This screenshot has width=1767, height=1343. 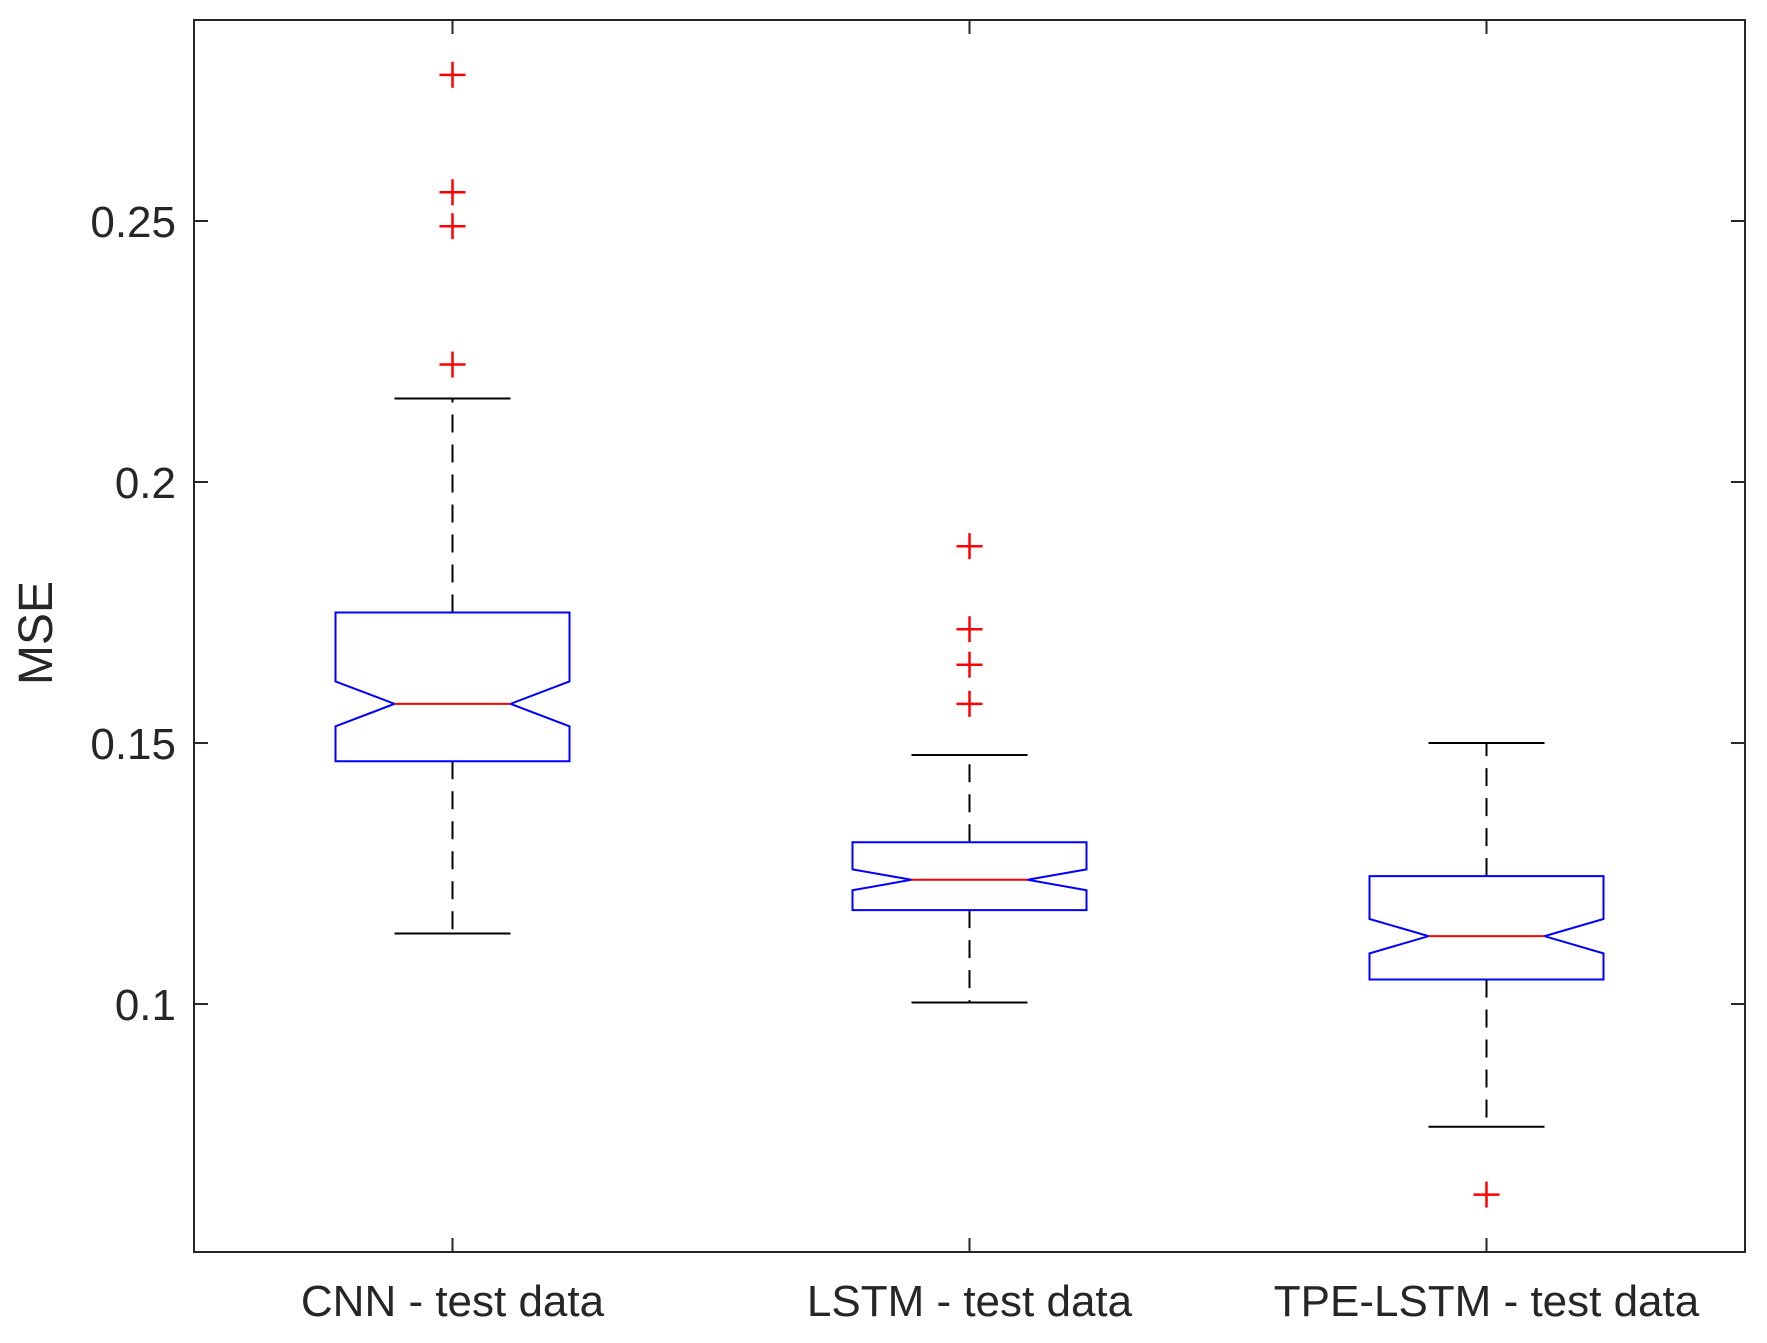 What do you see at coordinates (133, 222) in the screenshot?
I see `y-tick-label: 0.25` at bounding box center [133, 222].